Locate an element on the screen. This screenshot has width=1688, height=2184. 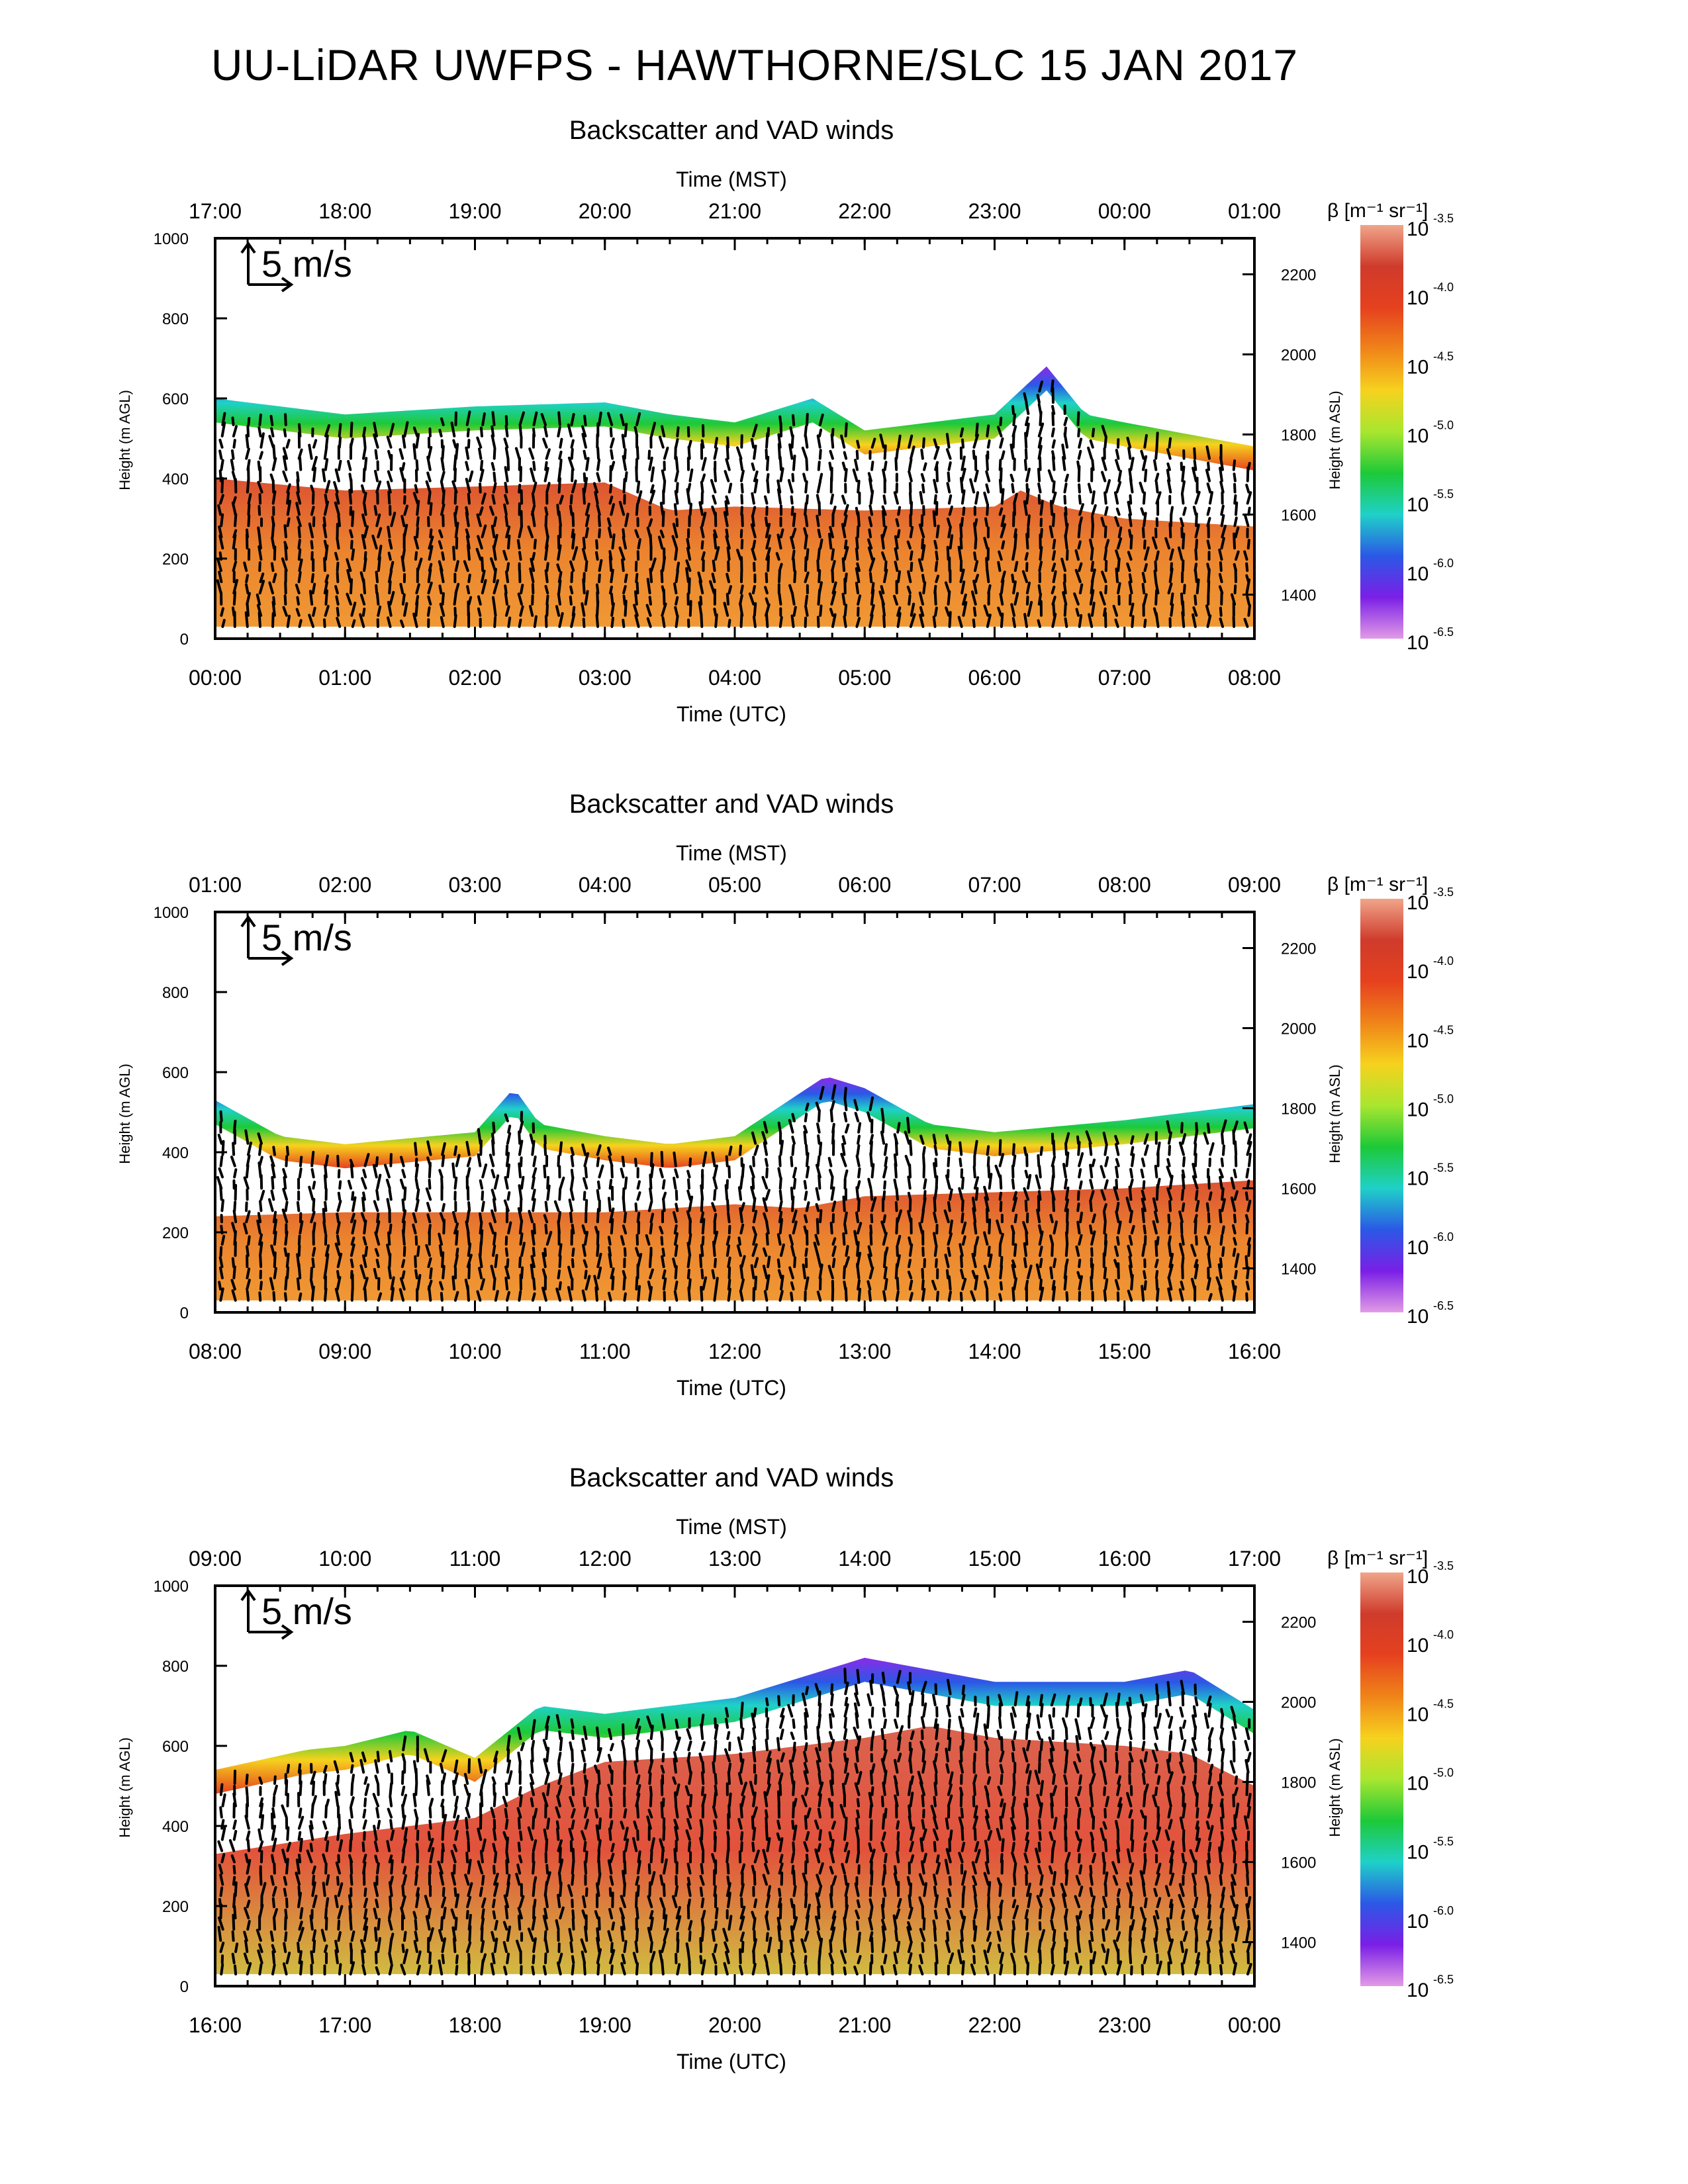
x-tick-label-bottom: 21:00 is located at coordinates (864, 2025).